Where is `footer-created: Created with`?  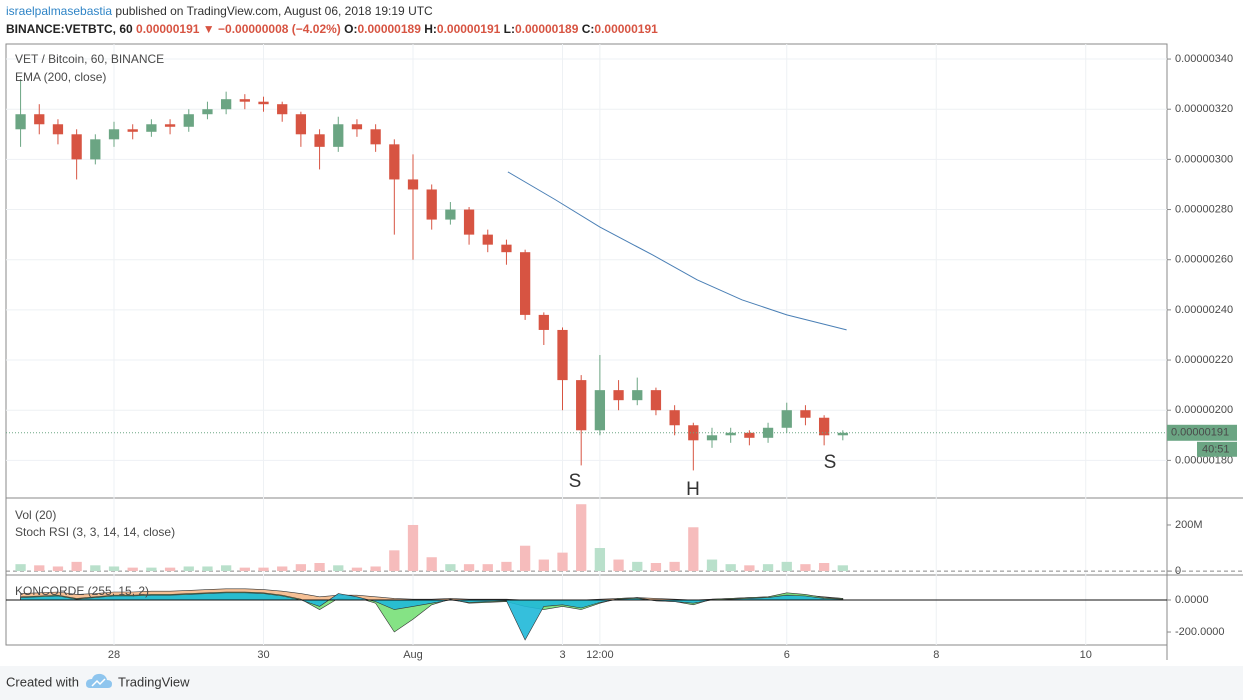 footer-created: Created with is located at coordinates (42, 681).